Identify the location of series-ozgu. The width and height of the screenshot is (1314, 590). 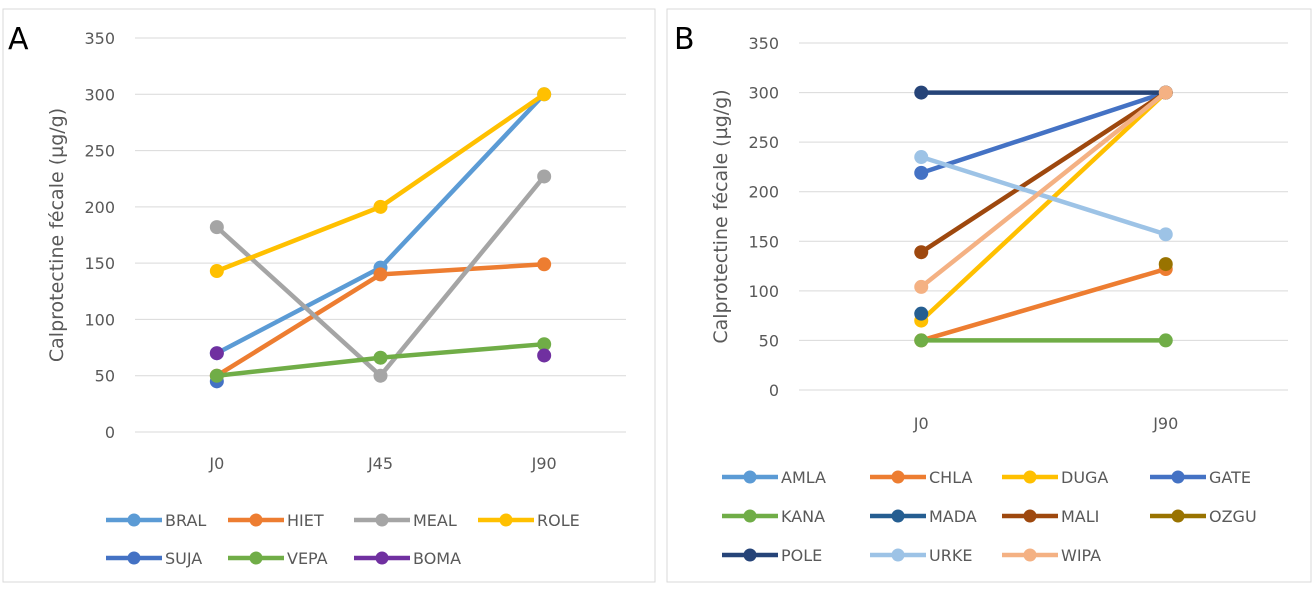
(1165, 264).